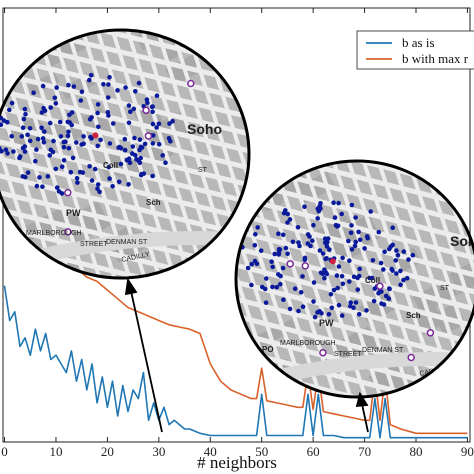 The height and width of the screenshot is (474, 474). I want to click on map-inset-2-label-soho: Soho, so click(462, 241).